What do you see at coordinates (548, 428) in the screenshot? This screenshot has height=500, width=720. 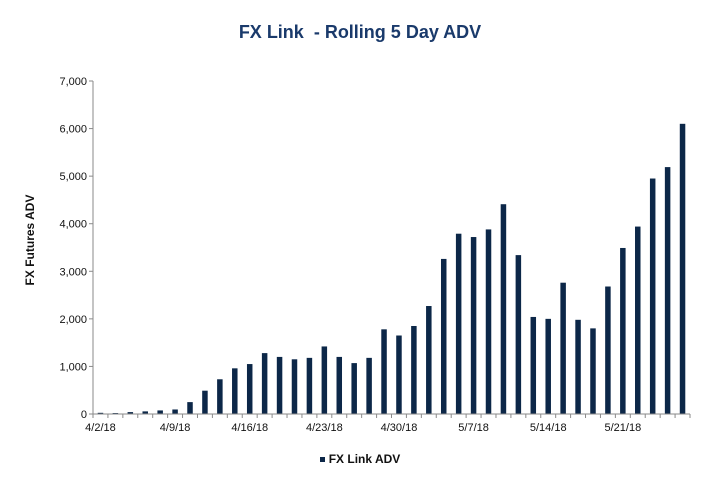 I see `x-tick-label: 5/14/18` at bounding box center [548, 428].